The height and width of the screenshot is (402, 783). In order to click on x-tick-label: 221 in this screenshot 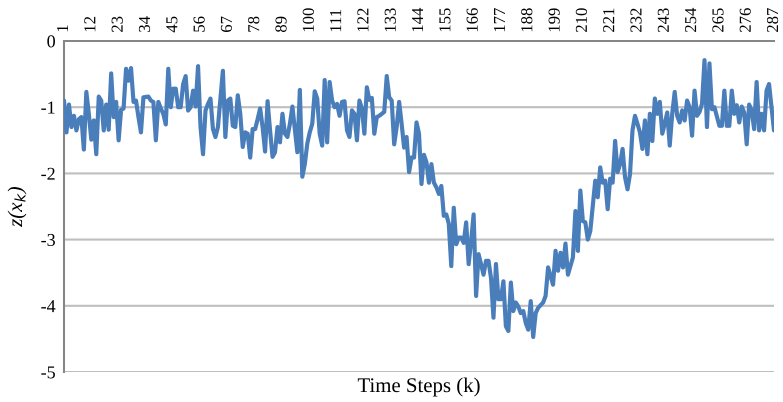, I will do `click(608, 20)`.